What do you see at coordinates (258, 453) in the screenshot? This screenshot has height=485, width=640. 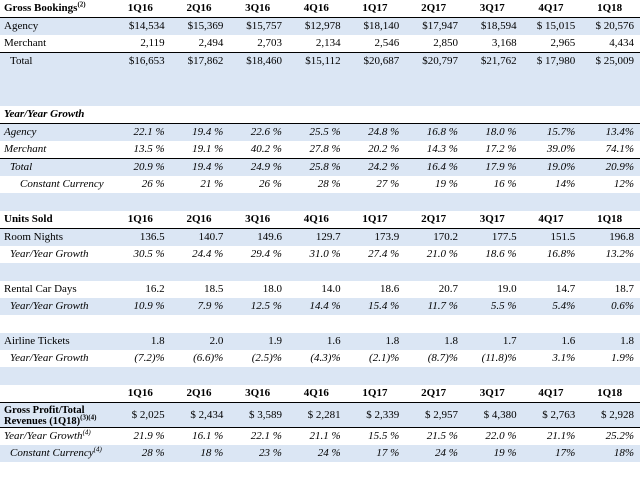 I see `gross-profit-cc-row-cell: 23 %` at bounding box center [258, 453].